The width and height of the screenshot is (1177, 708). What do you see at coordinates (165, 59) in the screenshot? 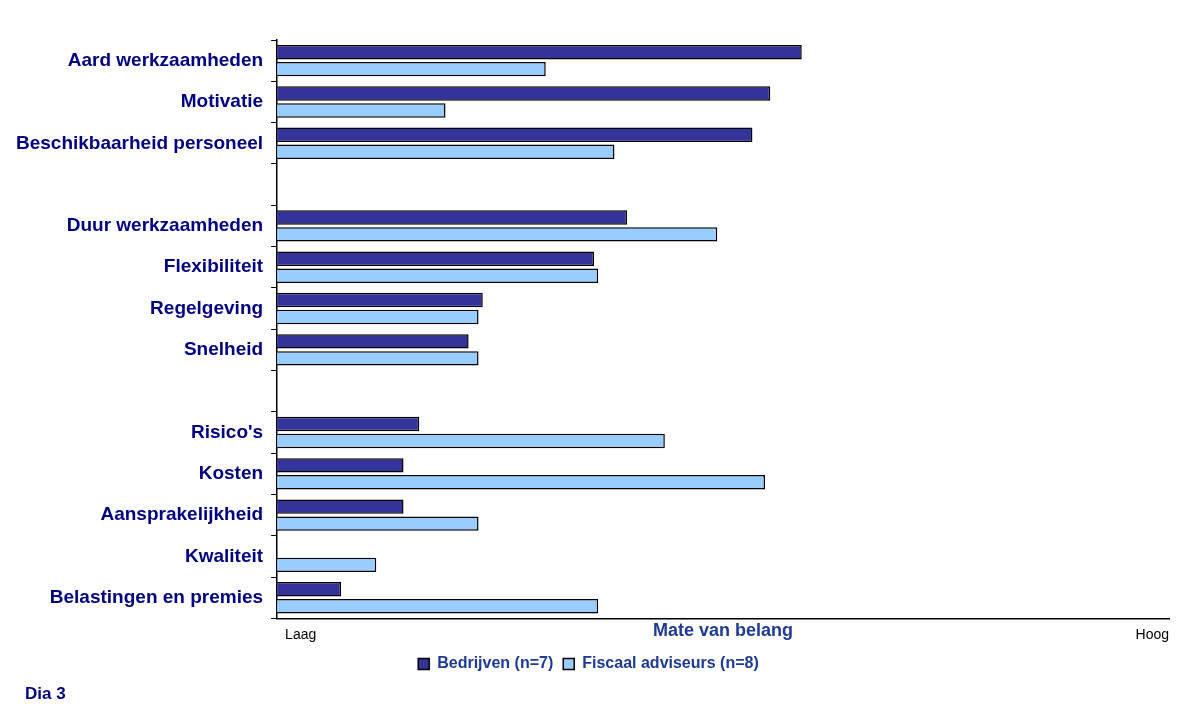
I see `y-tick-label: Aard werkzaamheden` at bounding box center [165, 59].